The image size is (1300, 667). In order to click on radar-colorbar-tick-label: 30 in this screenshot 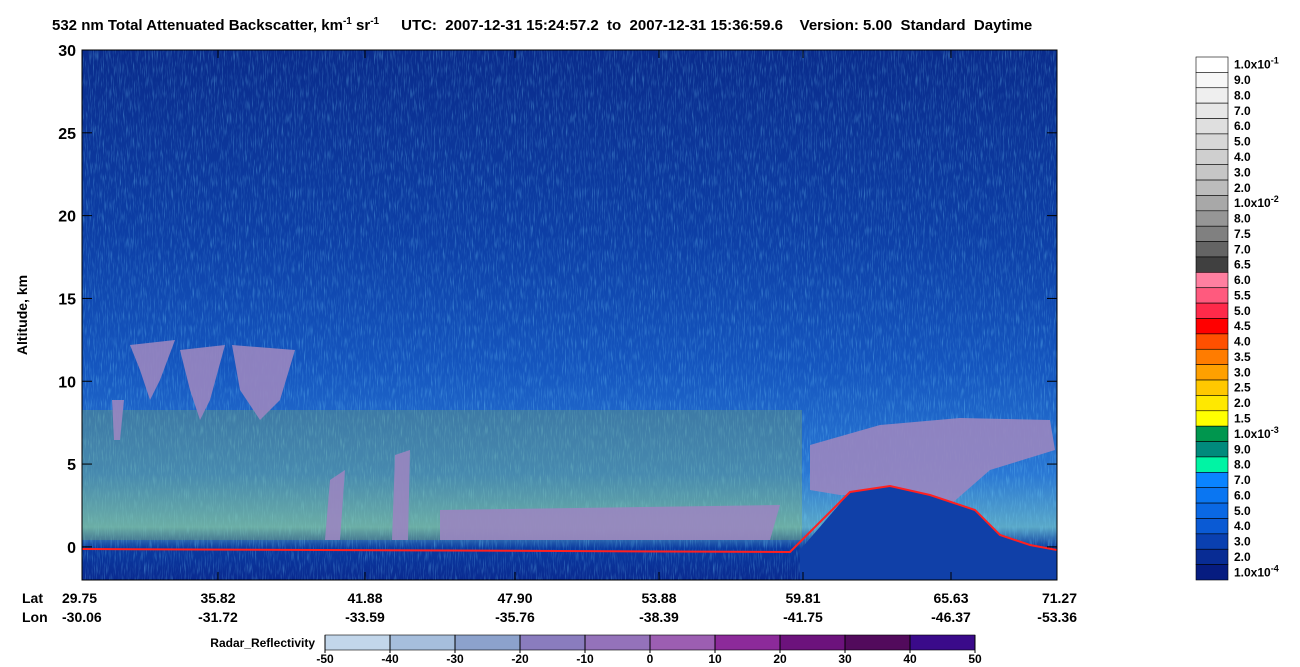, I will do `click(845, 659)`.